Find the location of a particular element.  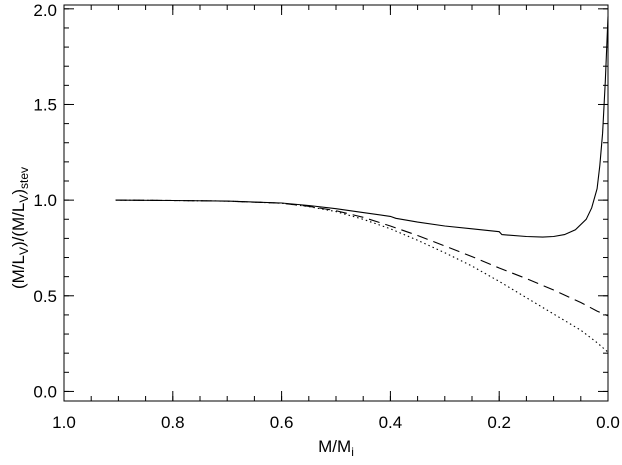

x-axis-label: M/Mi is located at coordinates (336, 448).